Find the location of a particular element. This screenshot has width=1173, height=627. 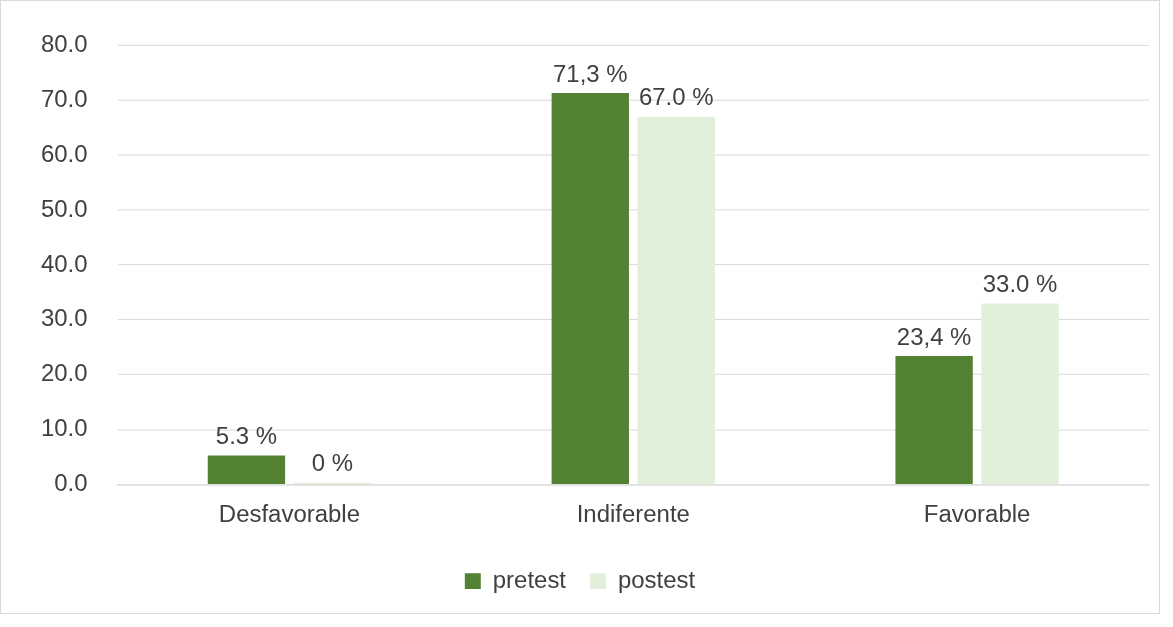

y-tick-label: 40.0 is located at coordinates (64, 263).